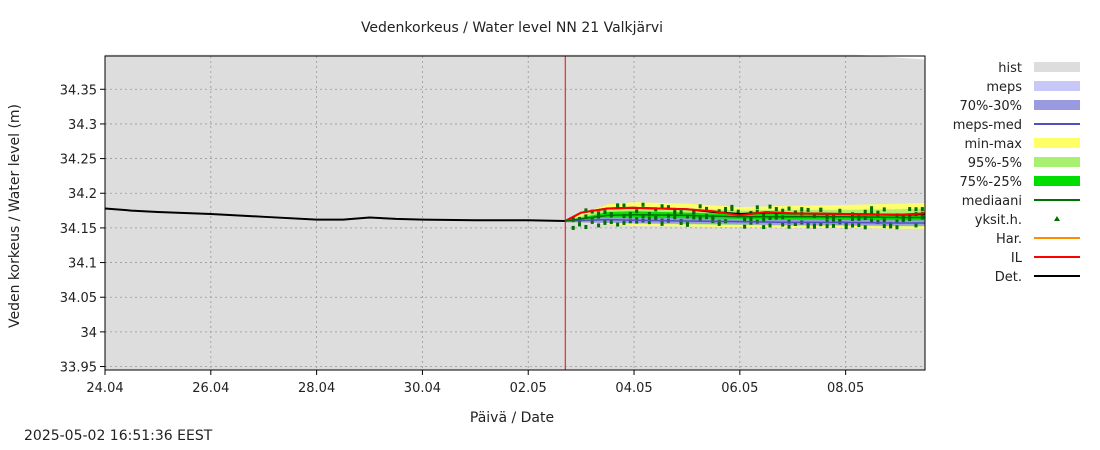 Image resolution: width=1100 pixels, height=450 pixels. What do you see at coordinates (78, 90) in the screenshot?
I see `y-tick-label: 34.35` at bounding box center [78, 90].